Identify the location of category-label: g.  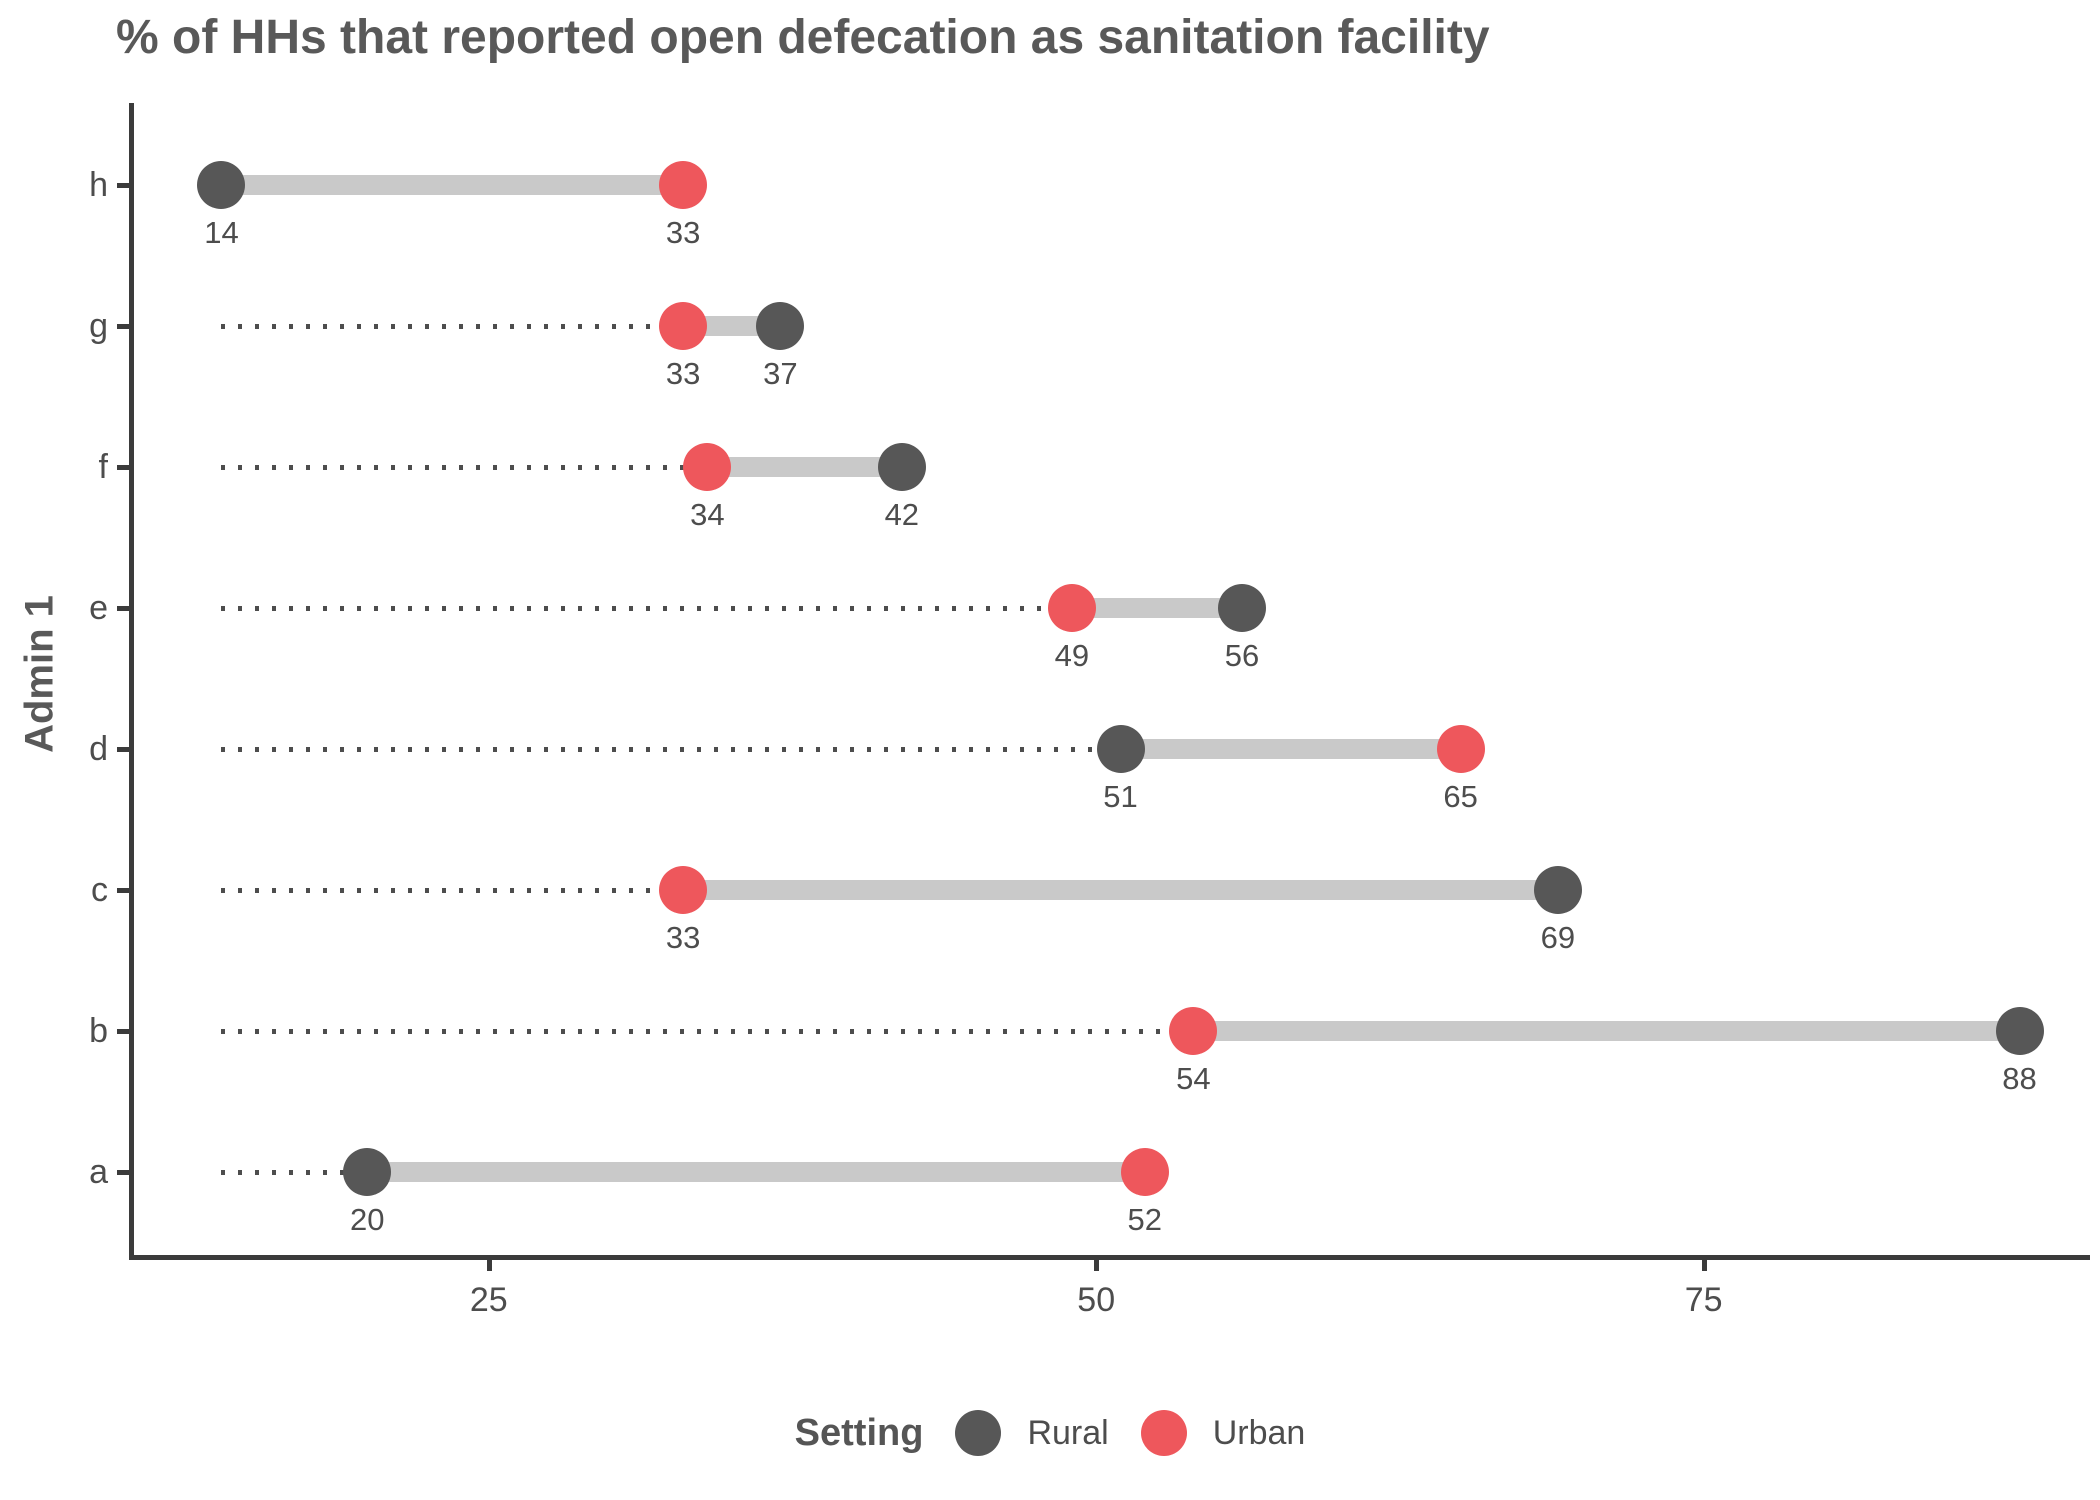
(98, 326).